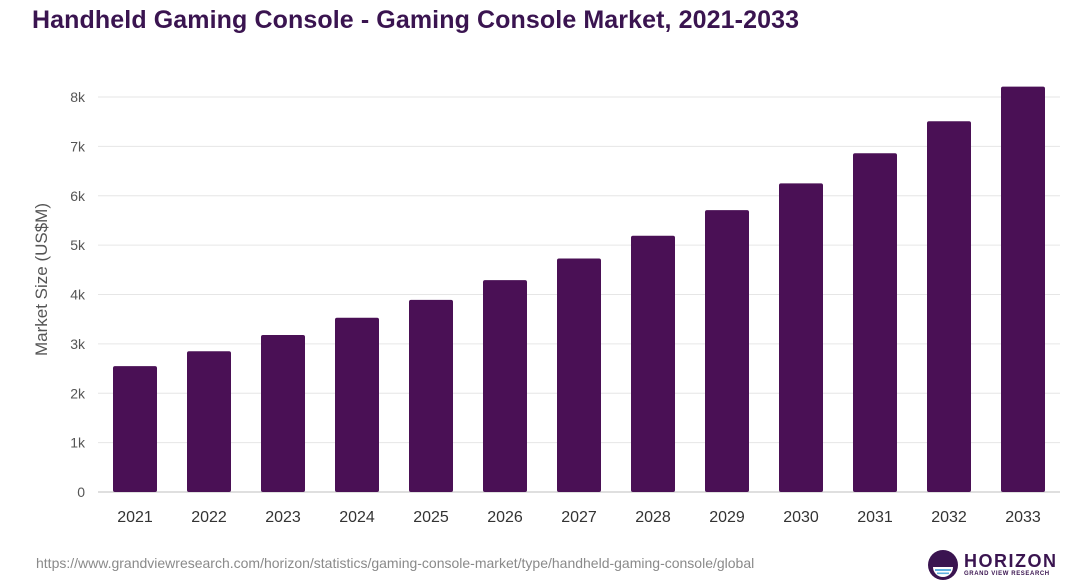 This screenshot has width=1080, height=582. I want to click on x-tick-label: 2022, so click(209, 517).